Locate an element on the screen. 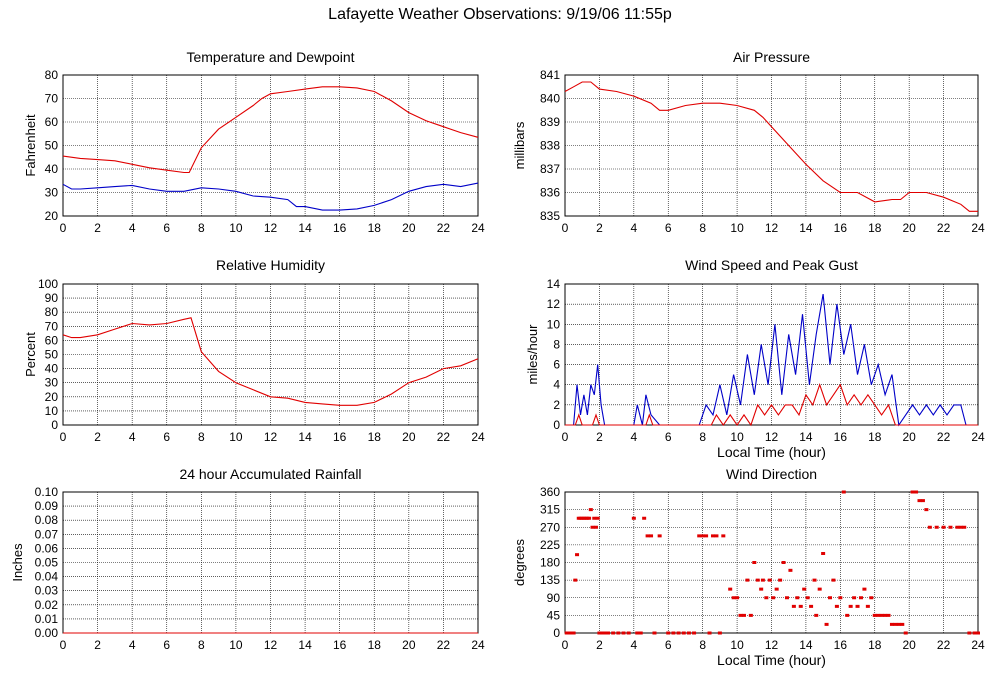 The height and width of the screenshot is (680, 1000). y-tick-label: 315 is located at coordinates (550, 510).